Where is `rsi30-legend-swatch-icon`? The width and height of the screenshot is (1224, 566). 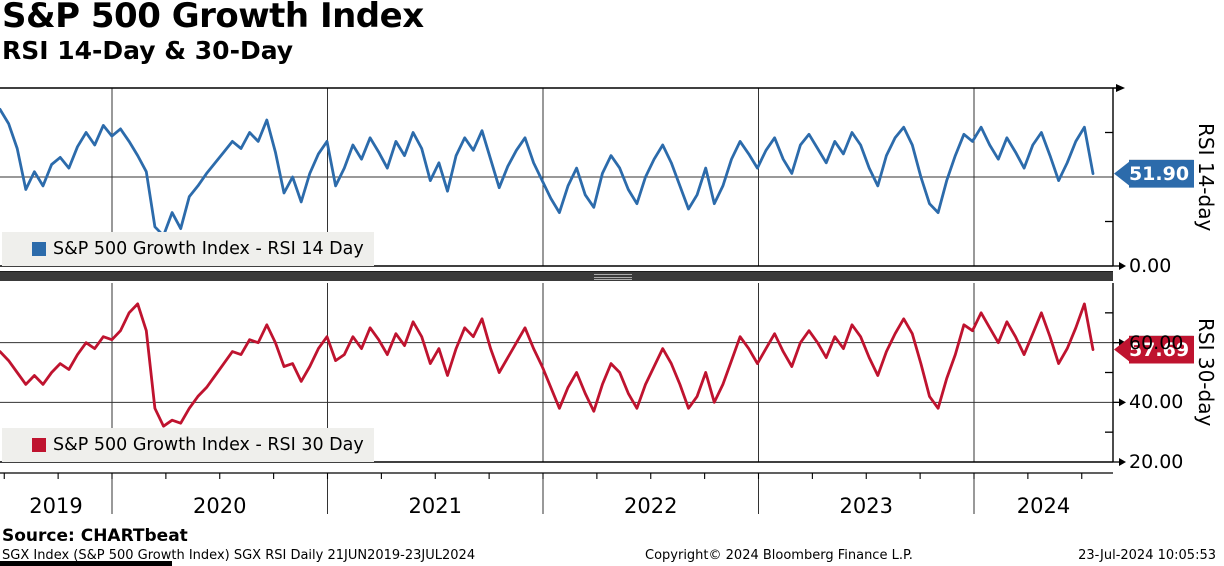 rsi30-legend-swatch-icon is located at coordinates (39, 445).